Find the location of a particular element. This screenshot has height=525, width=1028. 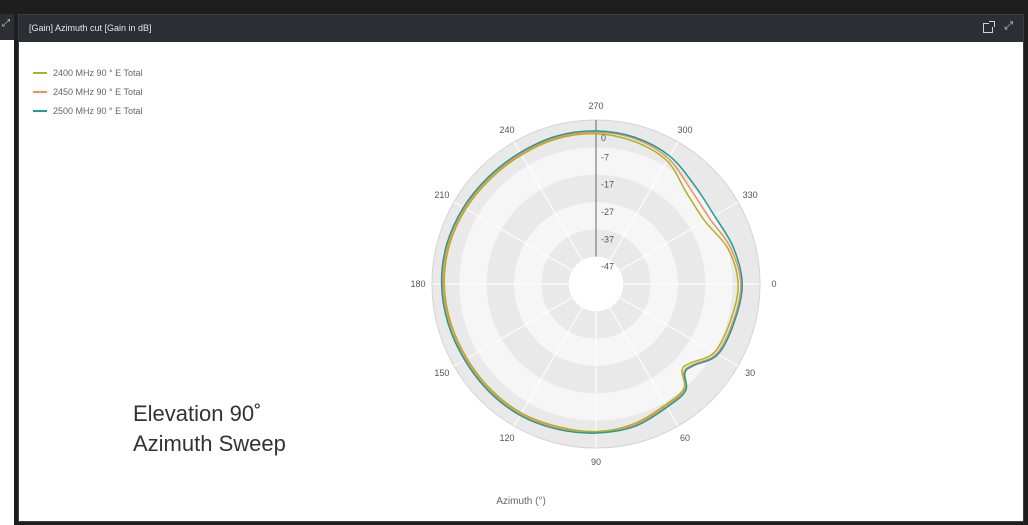

chart-annotation: Elevation 90˚ Azimuth Sweep is located at coordinates (209, 429).